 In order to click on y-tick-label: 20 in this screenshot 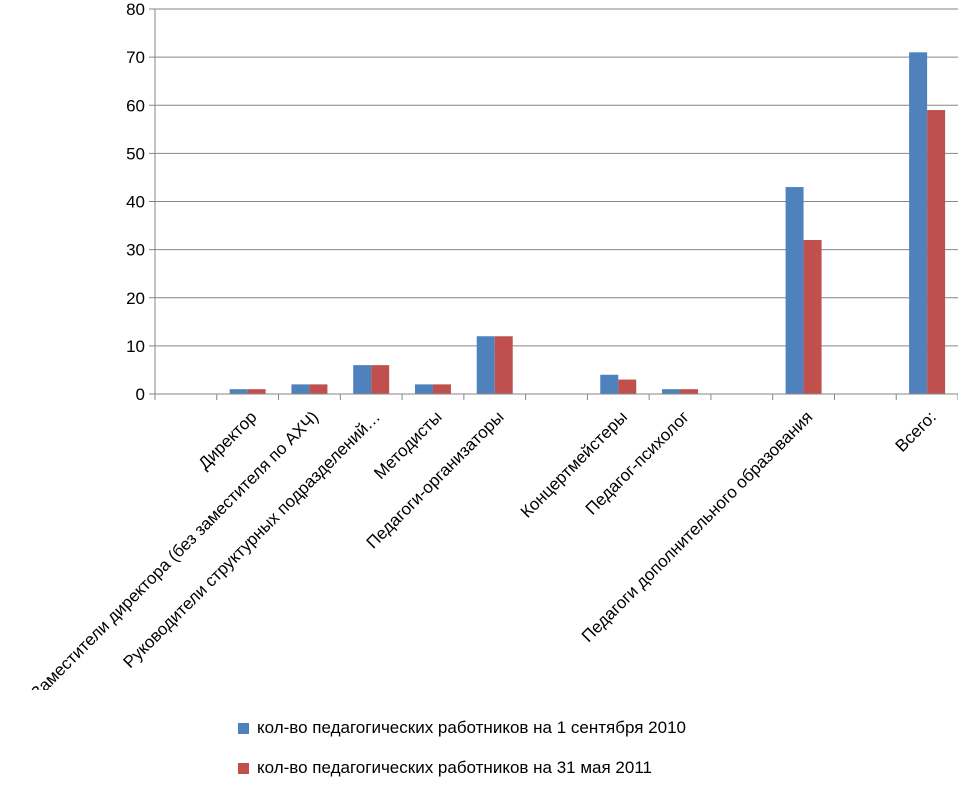, I will do `click(135, 298)`.